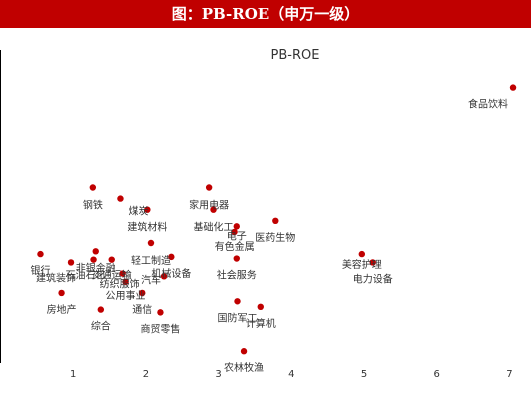 This screenshot has height=407, width=531. Describe the element at coordinates (151, 260) in the screenshot. I see `data-label: 轻工制造` at that location.